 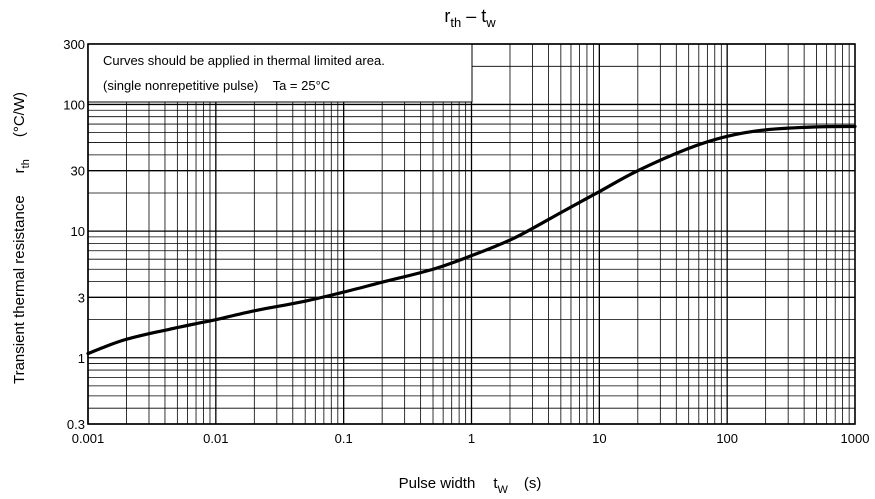 I want to click on x-tick-label: 0.1, so click(x=344, y=438).